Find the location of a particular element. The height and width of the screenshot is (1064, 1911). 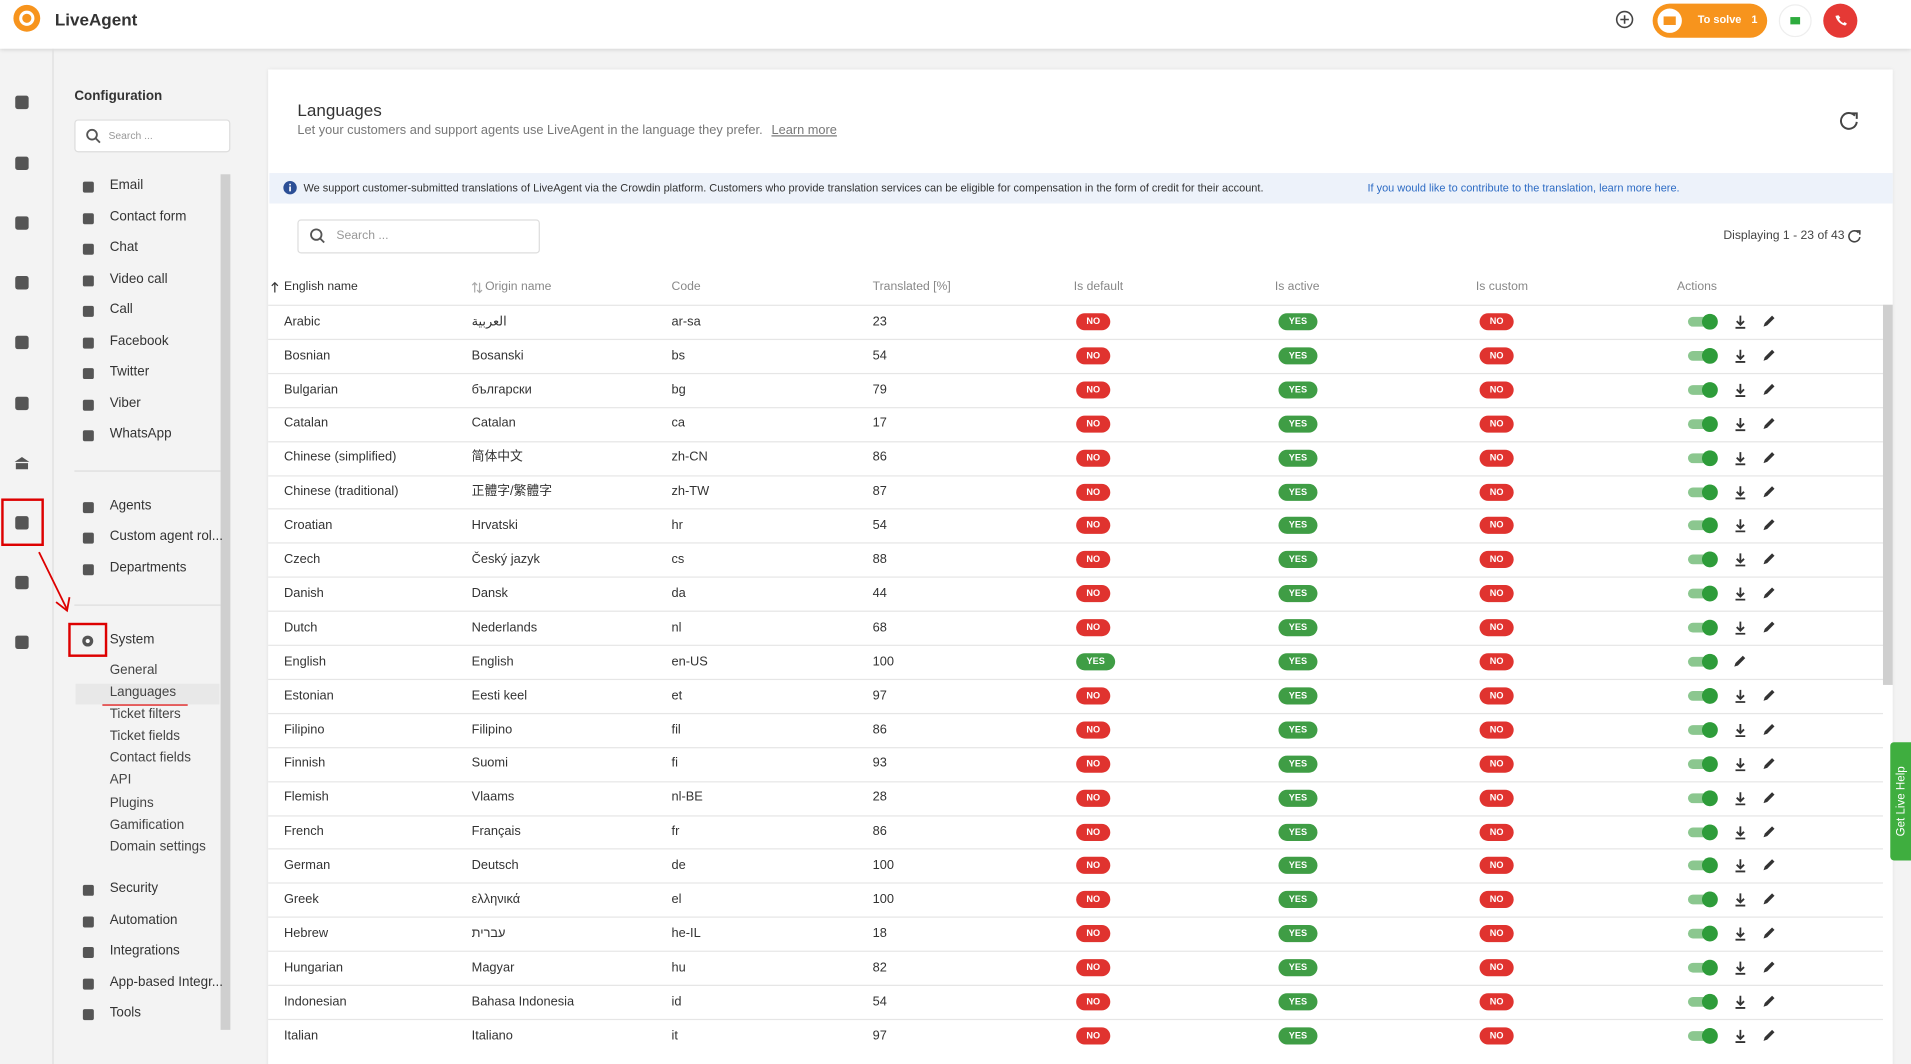

column-header: Translated [%] is located at coordinates (912, 287).